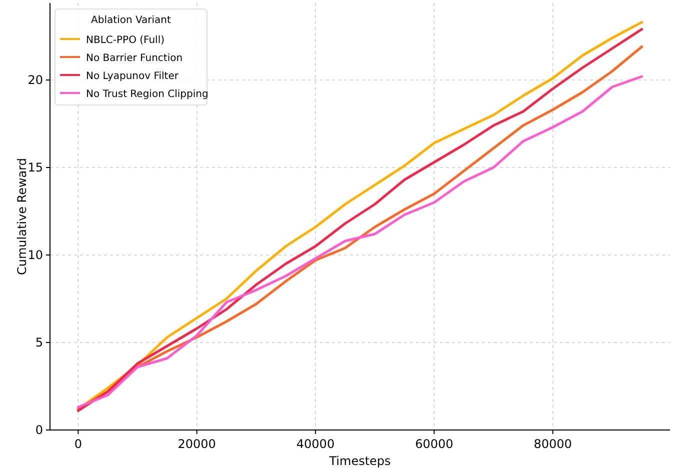 The height and width of the screenshot is (472, 683). Describe the element at coordinates (35, 167) in the screenshot. I see `y-tick-label: 15` at that location.